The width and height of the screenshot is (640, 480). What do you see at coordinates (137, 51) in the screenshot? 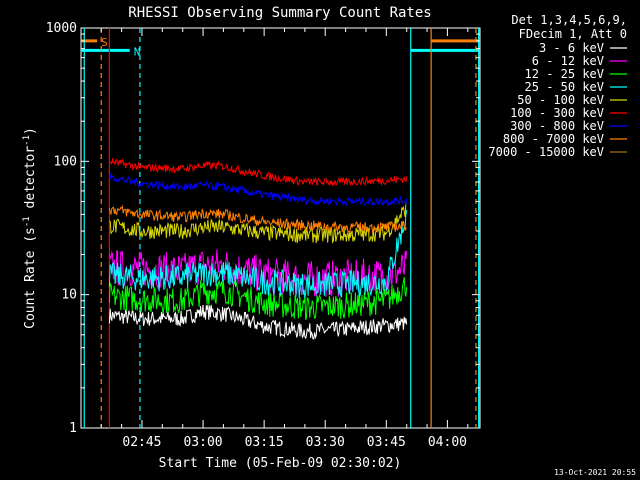
I see `marker-label: N` at bounding box center [137, 51].